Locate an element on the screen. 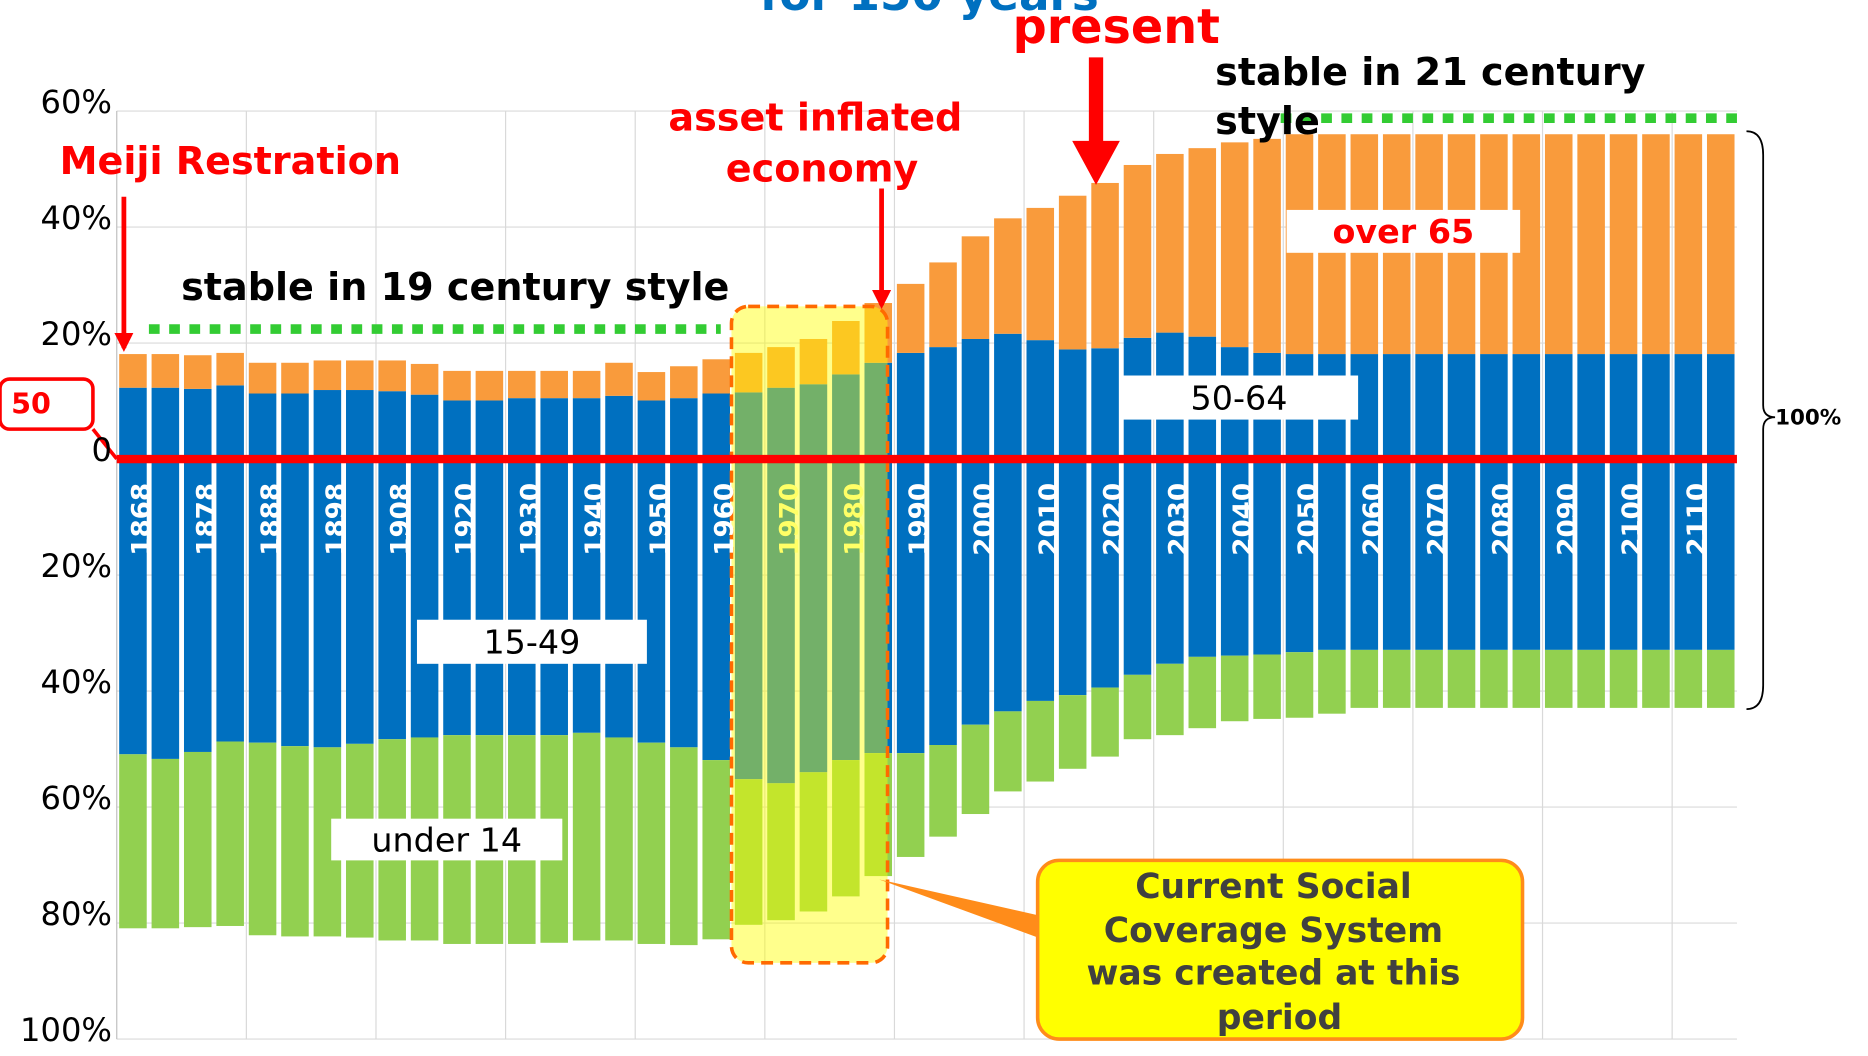  meiji-label: Meiji Restration is located at coordinates (230, 161).